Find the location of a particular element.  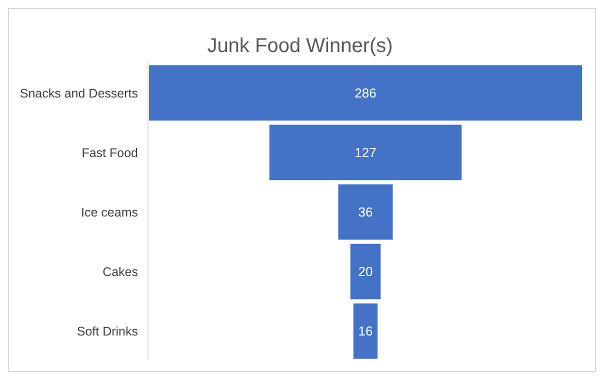

category-label: Soft Drinks is located at coordinates (107, 331).